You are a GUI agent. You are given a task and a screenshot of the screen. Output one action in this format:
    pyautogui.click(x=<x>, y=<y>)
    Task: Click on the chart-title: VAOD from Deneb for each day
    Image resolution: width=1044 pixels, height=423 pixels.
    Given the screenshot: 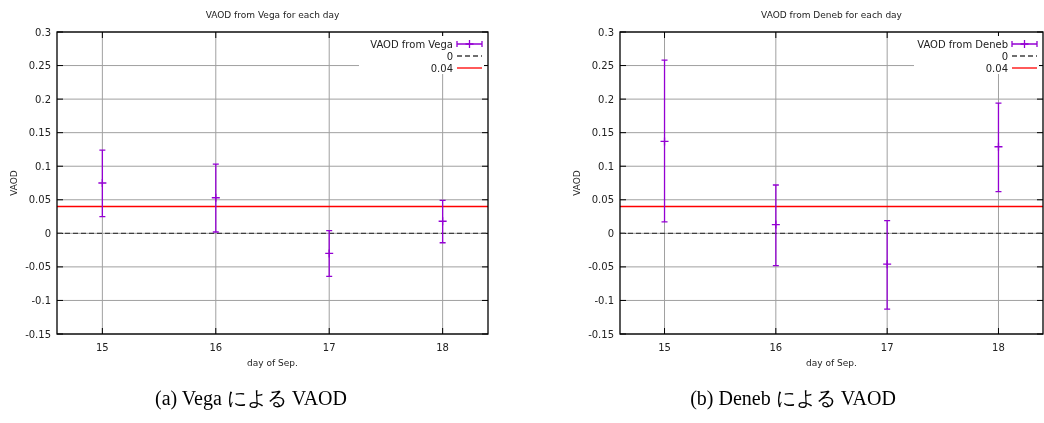 What is the action you would take?
    pyautogui.click(x=832, y=15)
    